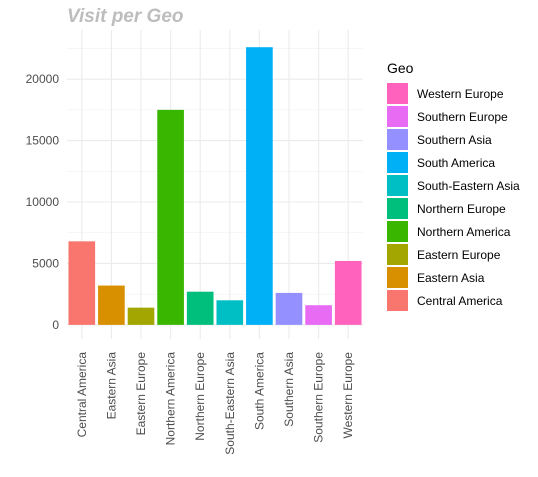 The height and width of the screenshot is (477, 538). I want to click on bar-northern-europe, so click(200, 308).